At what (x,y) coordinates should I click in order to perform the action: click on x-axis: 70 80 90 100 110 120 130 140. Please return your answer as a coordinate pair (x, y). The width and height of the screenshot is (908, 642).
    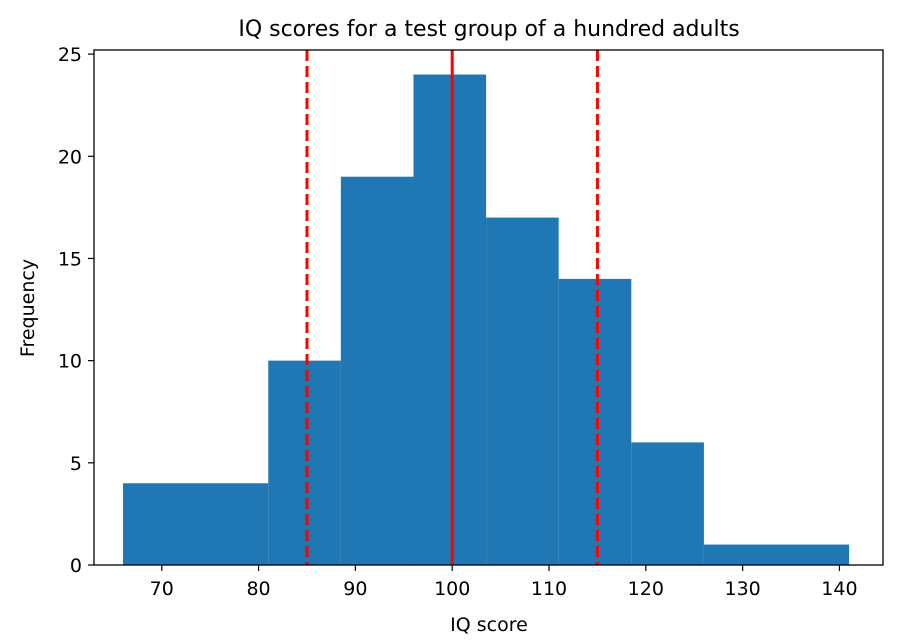
    Looking at the image, I should click on (504, 582).